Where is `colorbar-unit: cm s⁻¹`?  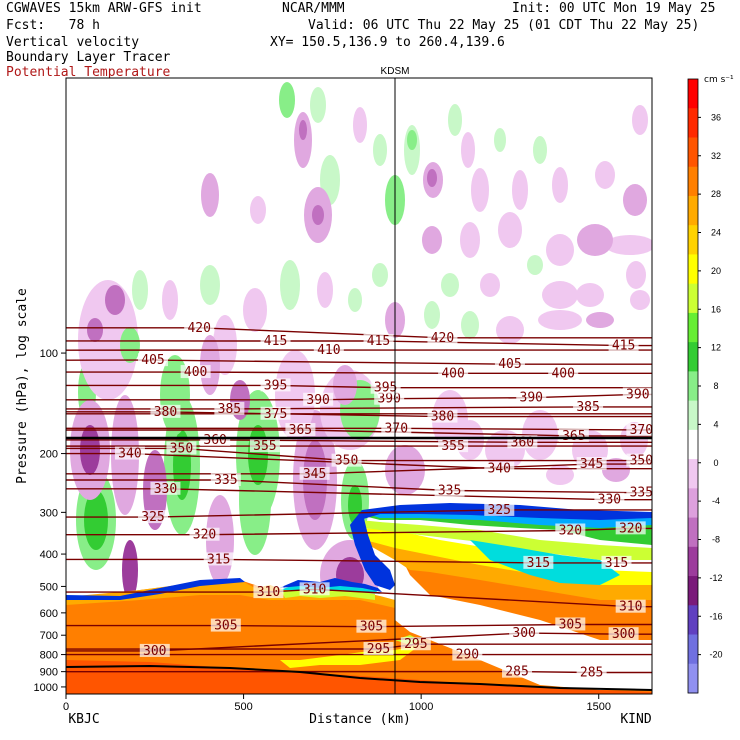
colorbar-unit: cm s⁻¹ is located at coordinates (719, 80).